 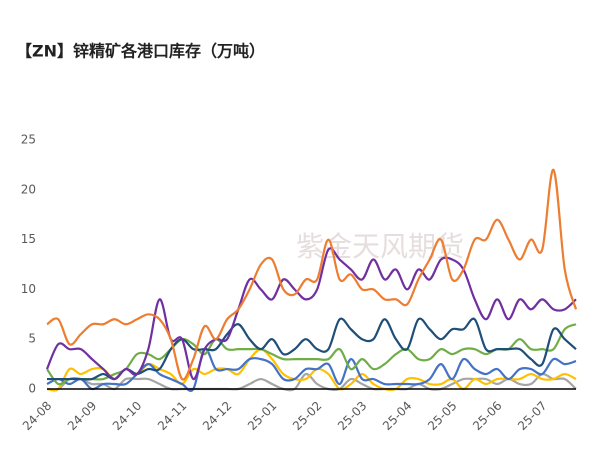 What do you see at coordinates (28, 140) in the screenshot?
I see `y-tick-label: 25` at bounding box center [28, 140].